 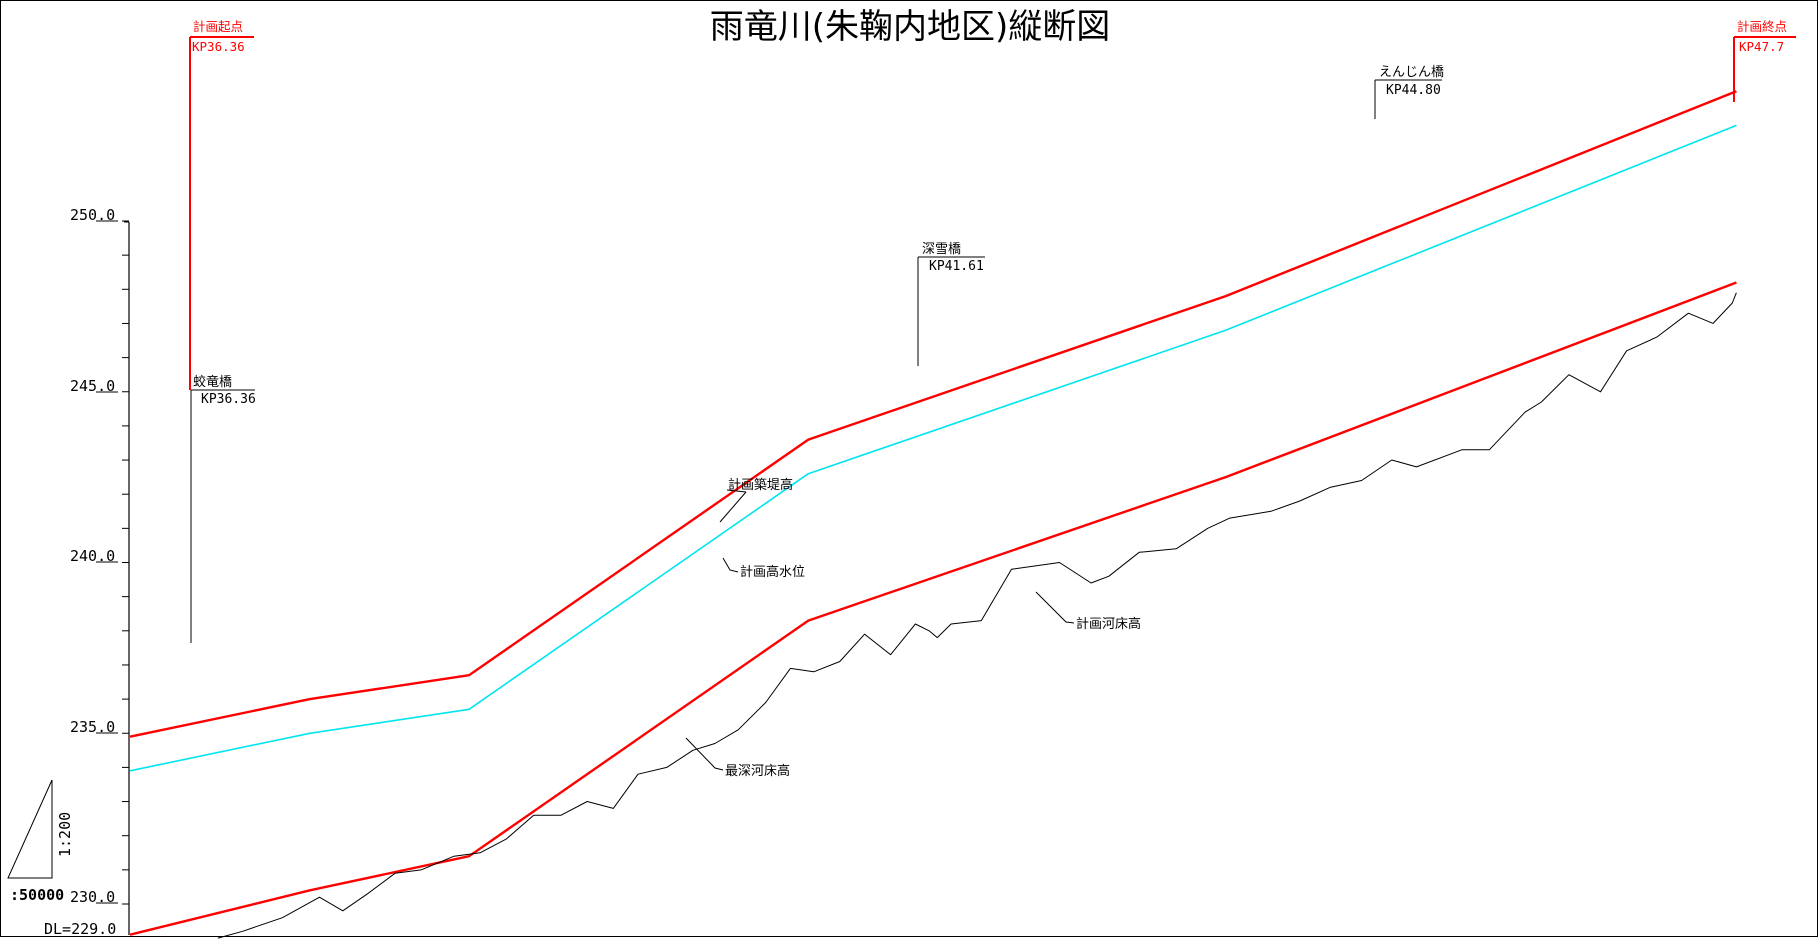 What do you see at coordinates (756, 500) in the screenshot?
I see `levee-label-group: 計画築堤高` at bounding box center [756, 500].